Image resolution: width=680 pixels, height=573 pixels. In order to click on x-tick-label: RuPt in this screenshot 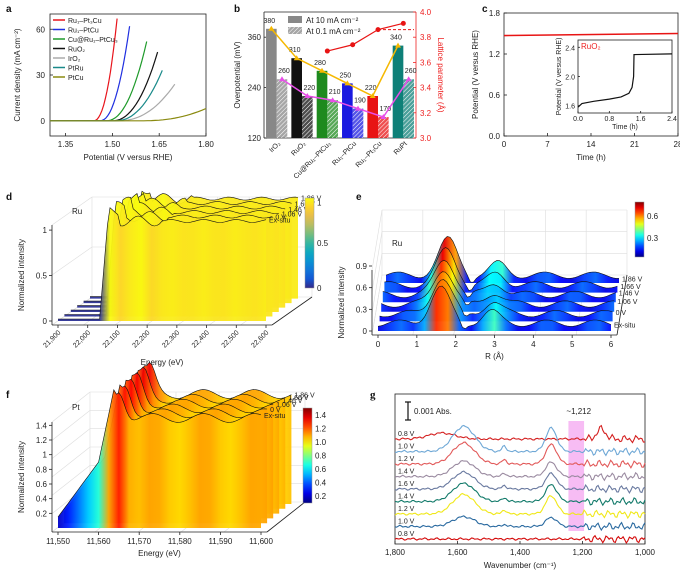, I will do `click(401, 148)`.